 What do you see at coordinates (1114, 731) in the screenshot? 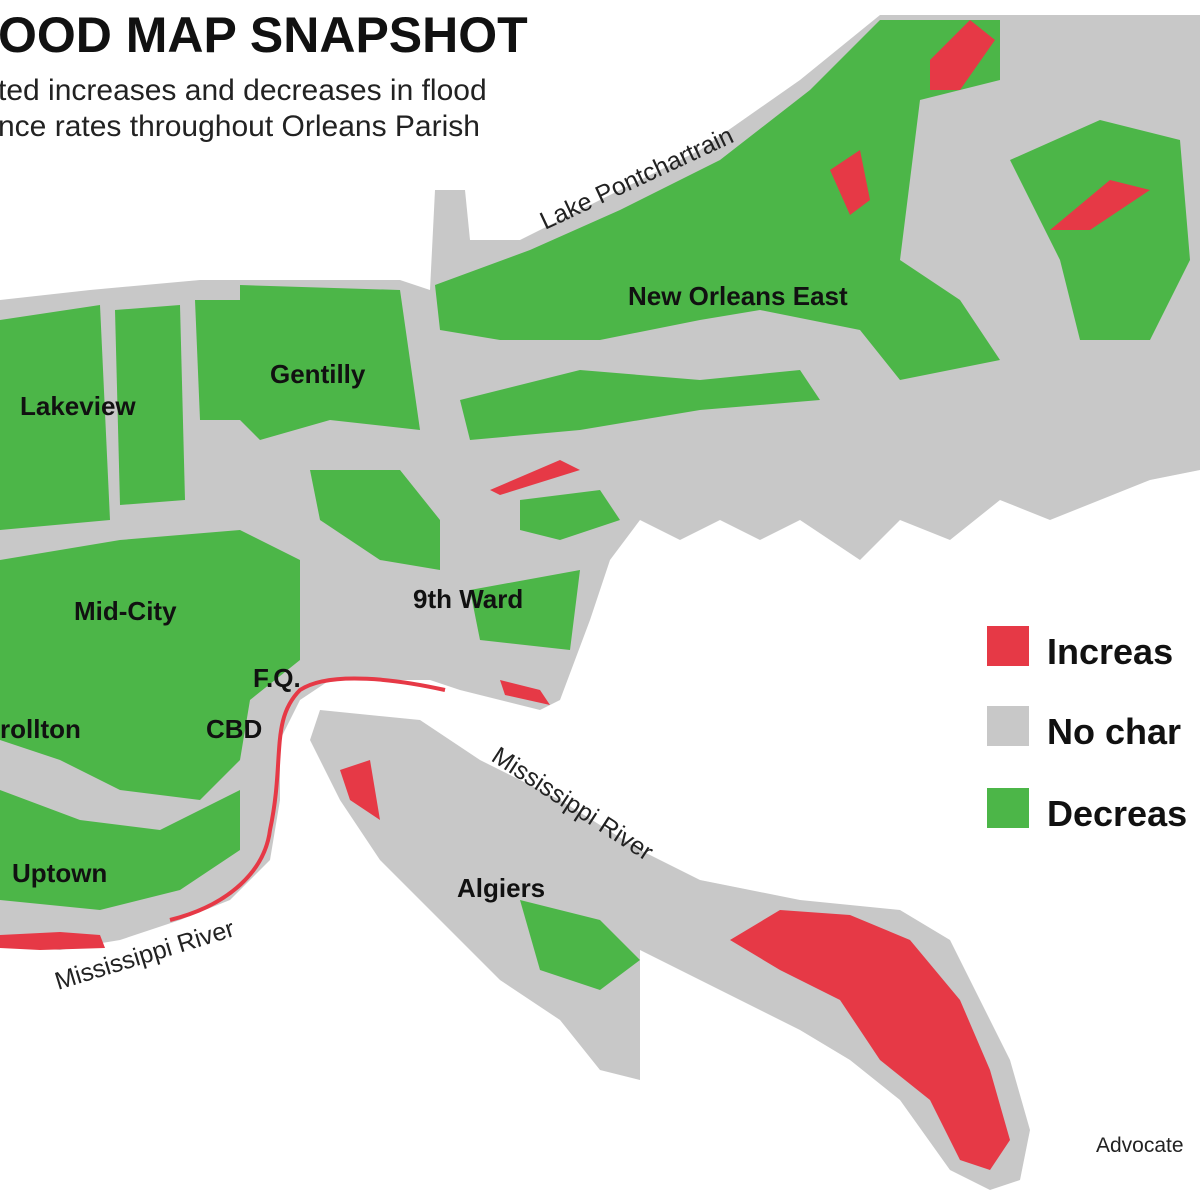
I see `legend-label: No char` at bounding box center [1114, 731].